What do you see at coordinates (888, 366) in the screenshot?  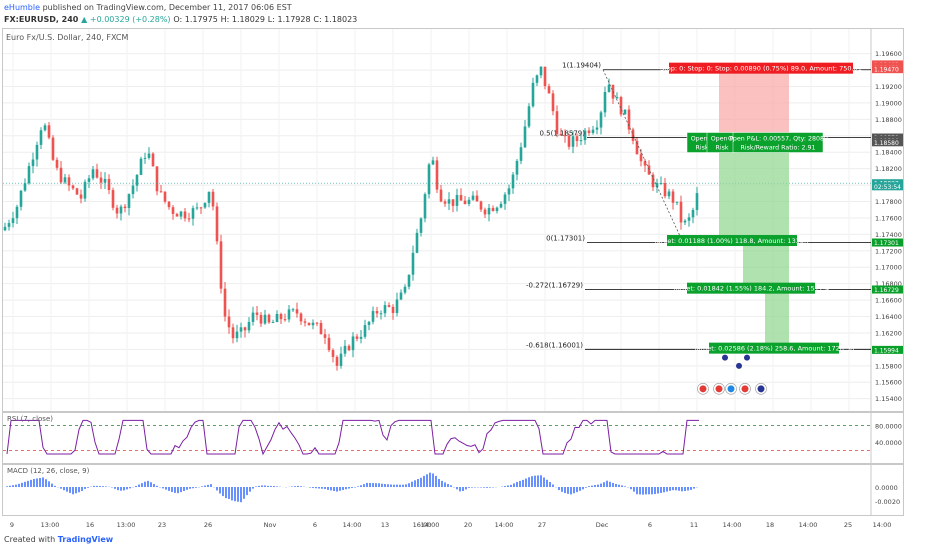 I see `price-tick: 1.15800` at bounding box center [888, 366].